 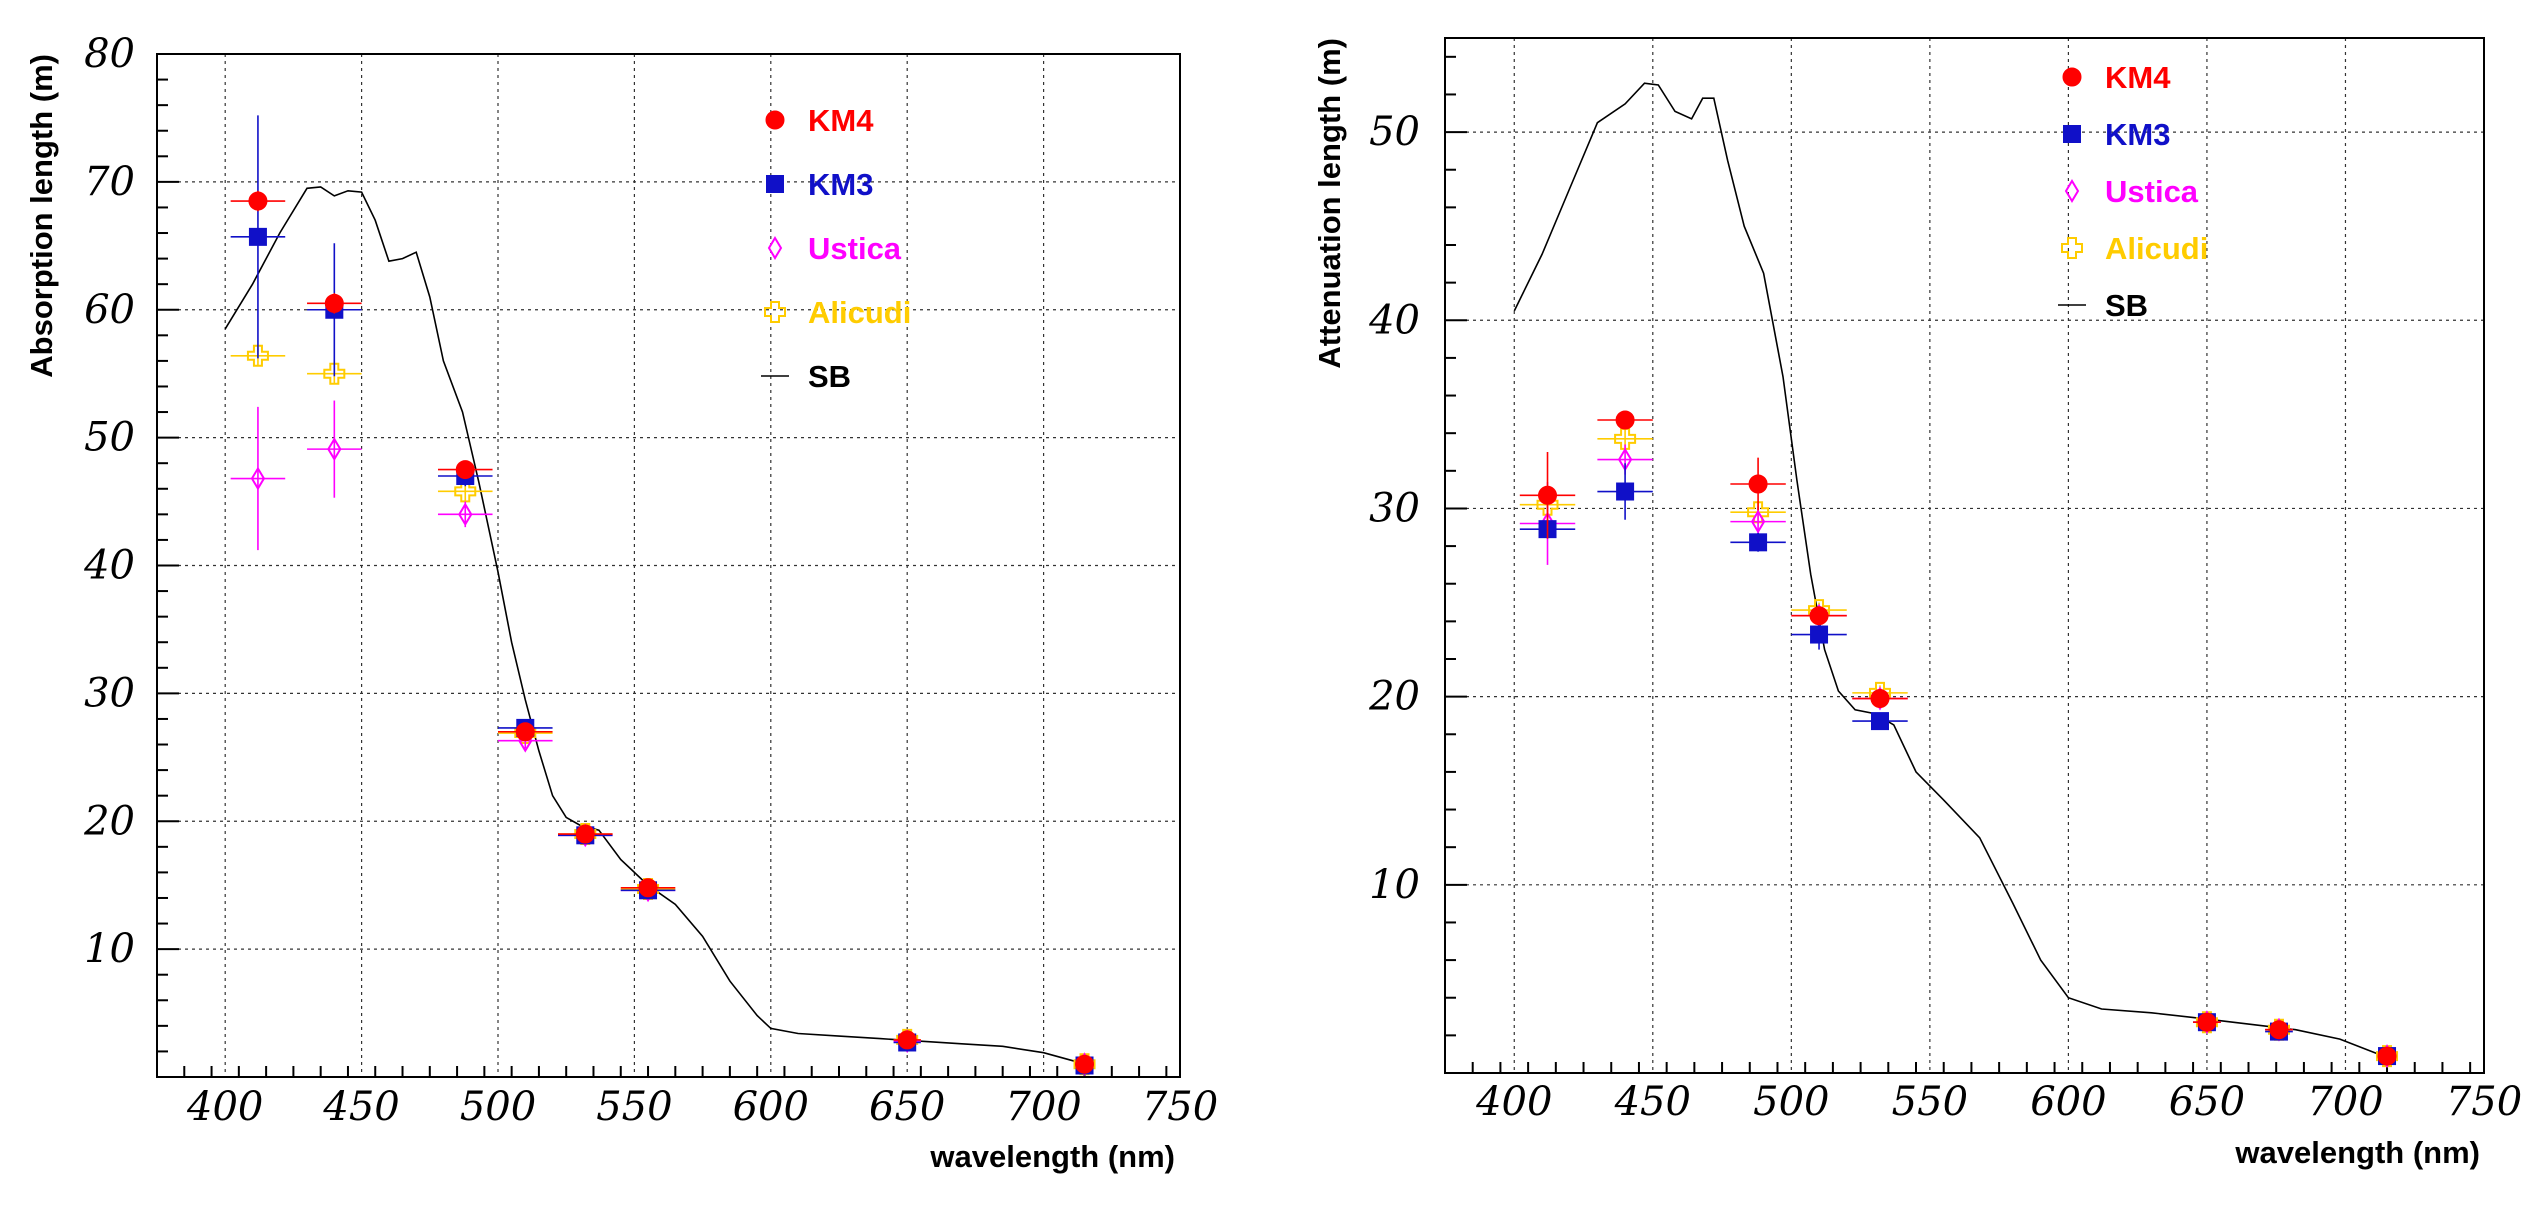 What do you see at coordinates (41, 216) in the screenshot?
I see `y-axis-title: Absorption length (m)` at bounding box center [41, 216].